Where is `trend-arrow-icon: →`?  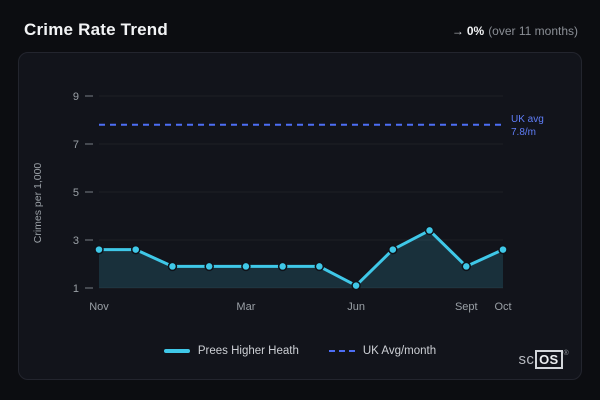 trend-arrow-icon: → is located at coordinates (457, 31).